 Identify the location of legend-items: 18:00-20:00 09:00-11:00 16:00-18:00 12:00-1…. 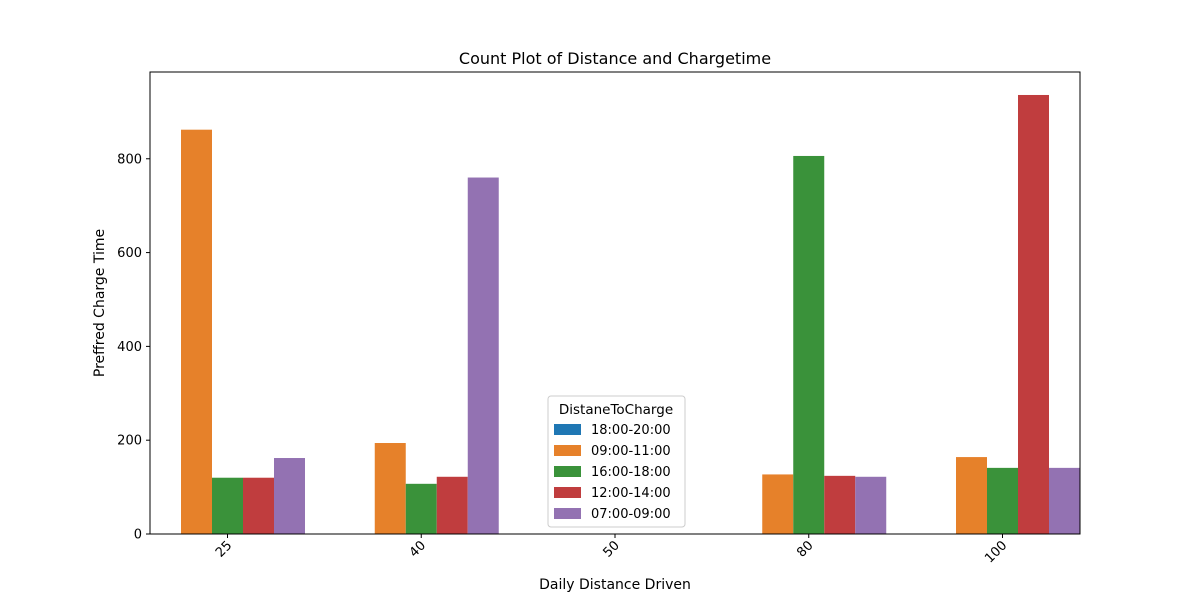
(612, 472).